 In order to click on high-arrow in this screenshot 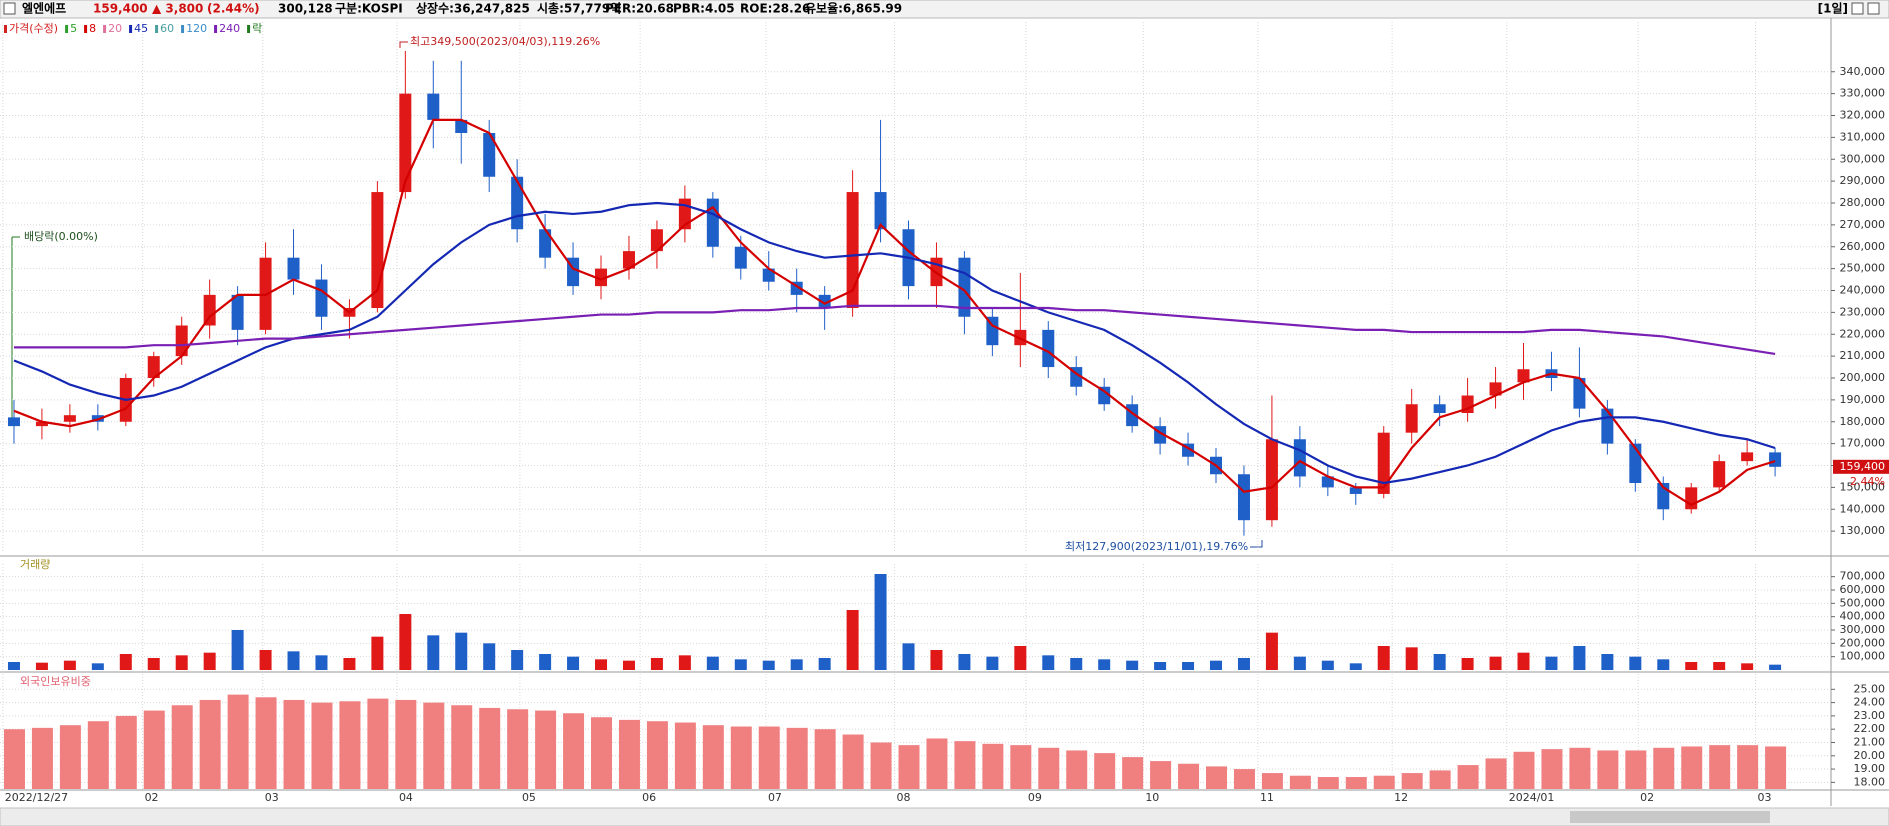, I will do `click(403, 44)`.